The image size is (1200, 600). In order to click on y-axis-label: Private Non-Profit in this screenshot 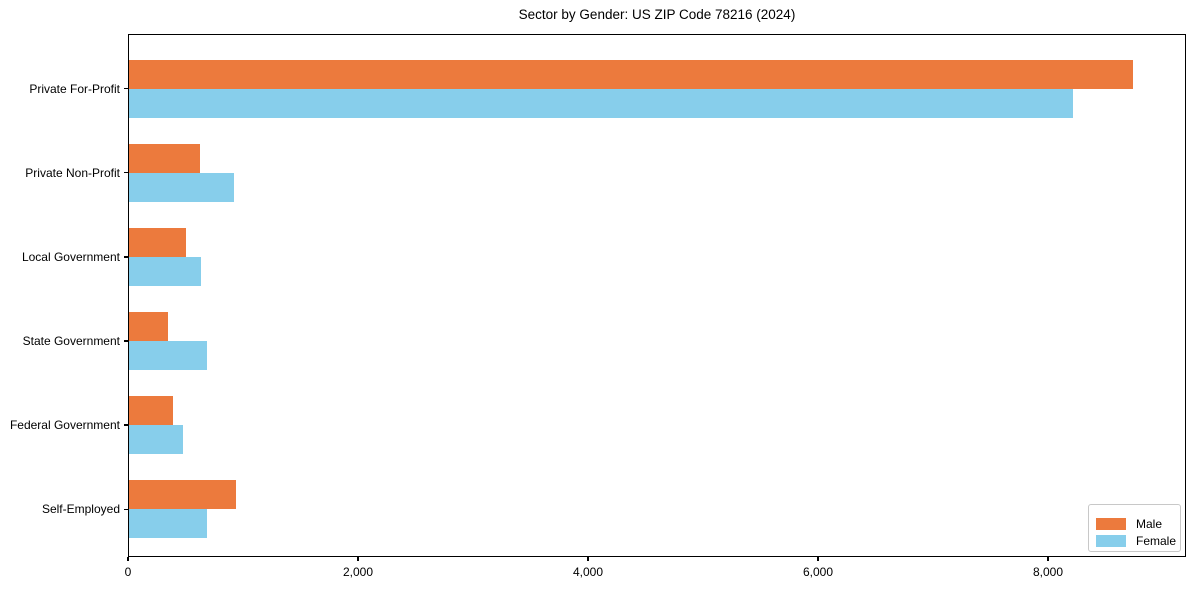, I will do `click(72, 172)`.